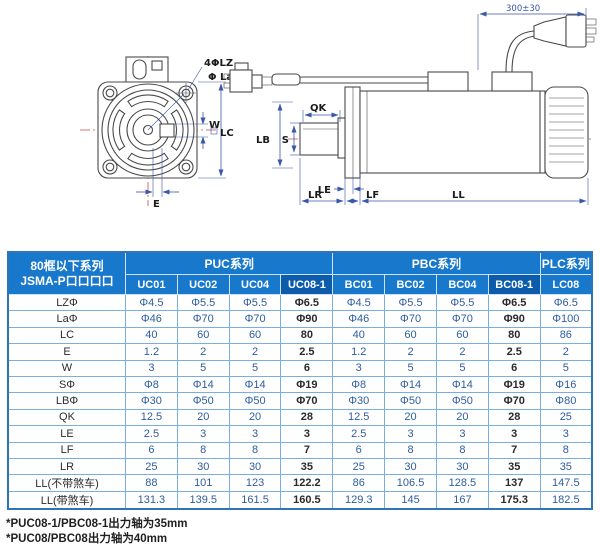  Describe the element at coordinates (566, 483) in the screenshot. I see `dimension-value-cell: 147.5` at that location.